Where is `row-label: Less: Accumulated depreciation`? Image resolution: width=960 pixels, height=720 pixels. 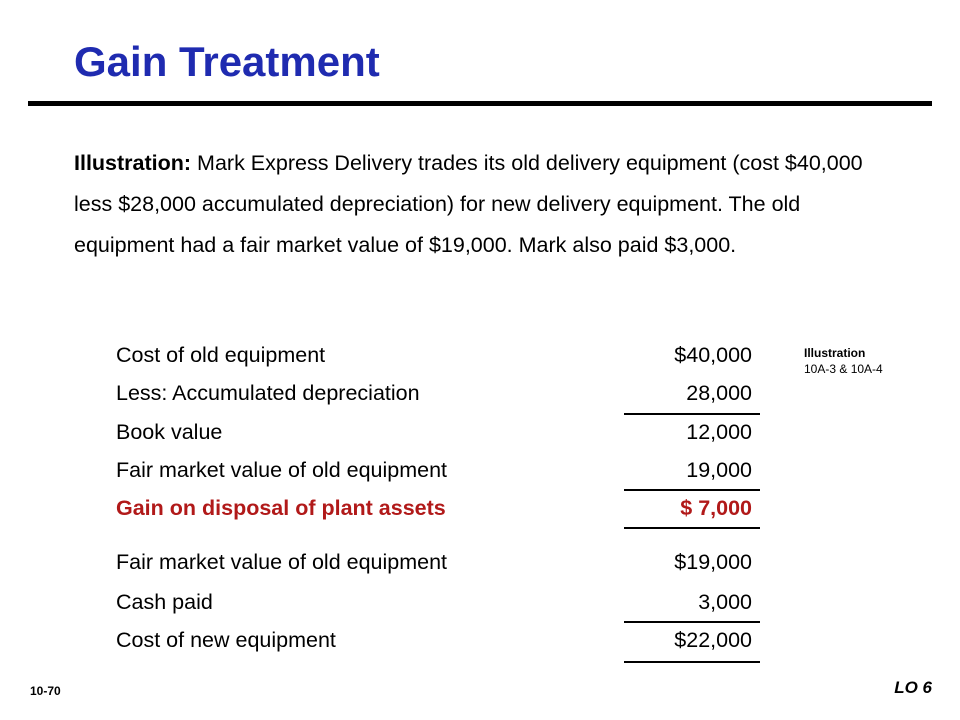
row-label: Less: Accumulated depreciation is located at coordinates (268, 393).